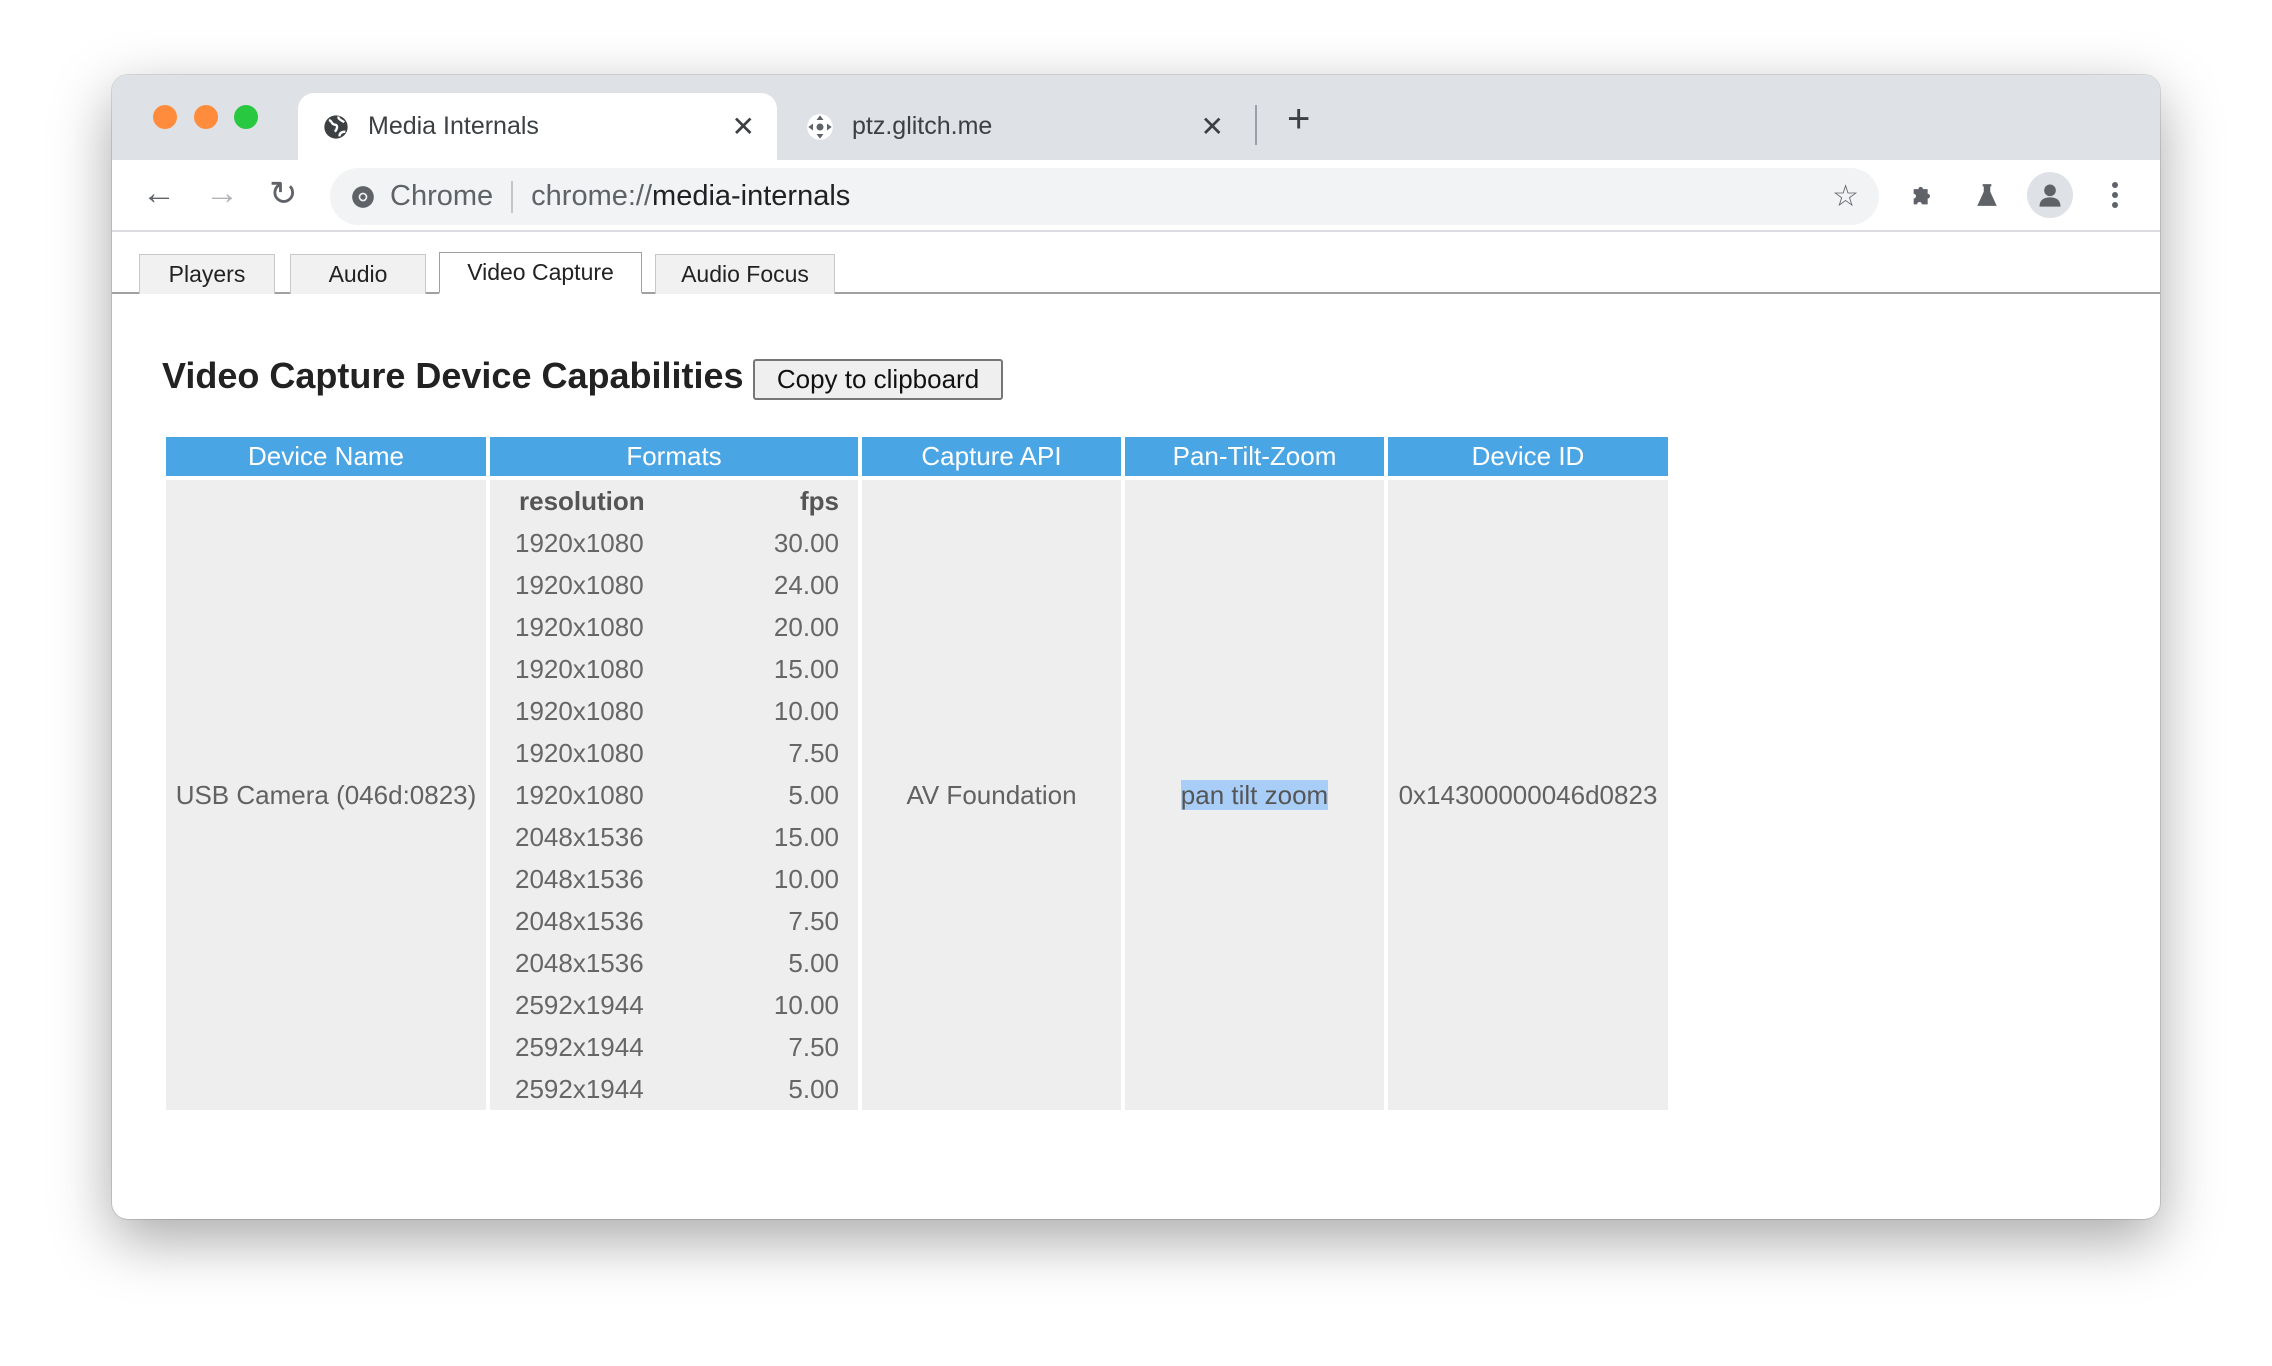  What do you see at coordinates (674, 753) in the screenshot?
I see `format-row: 1920x1080 7.50` at bounding box center [674, 753].